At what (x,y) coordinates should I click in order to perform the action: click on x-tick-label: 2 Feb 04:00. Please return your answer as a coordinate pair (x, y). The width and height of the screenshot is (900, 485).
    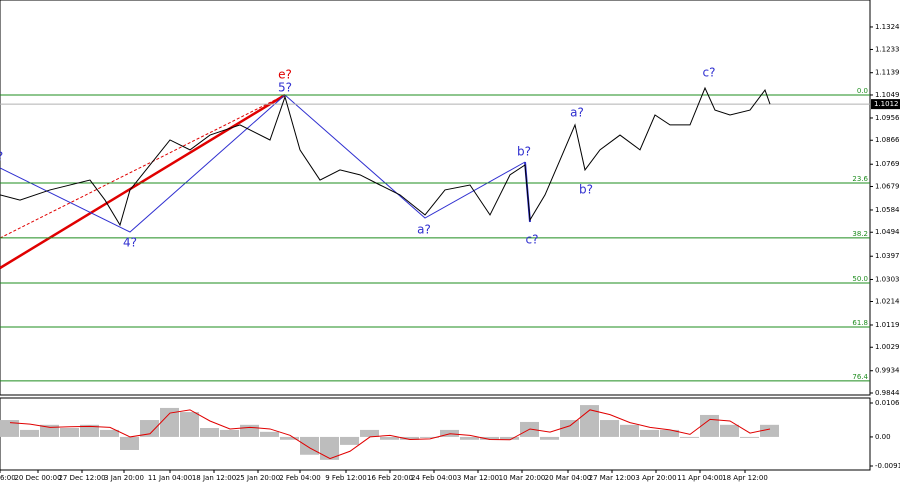
    Looking at the image, I should click on (299, 478).